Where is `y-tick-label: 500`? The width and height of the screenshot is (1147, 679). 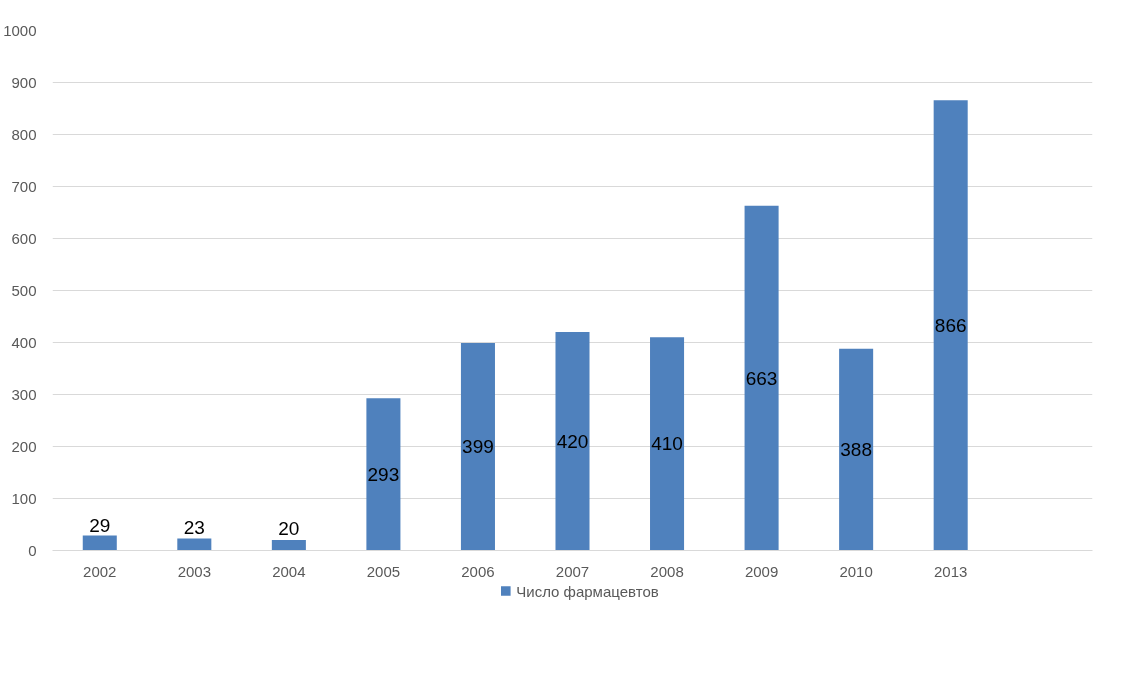 y-tick-label: 500 is located at coordinates (24, 290).